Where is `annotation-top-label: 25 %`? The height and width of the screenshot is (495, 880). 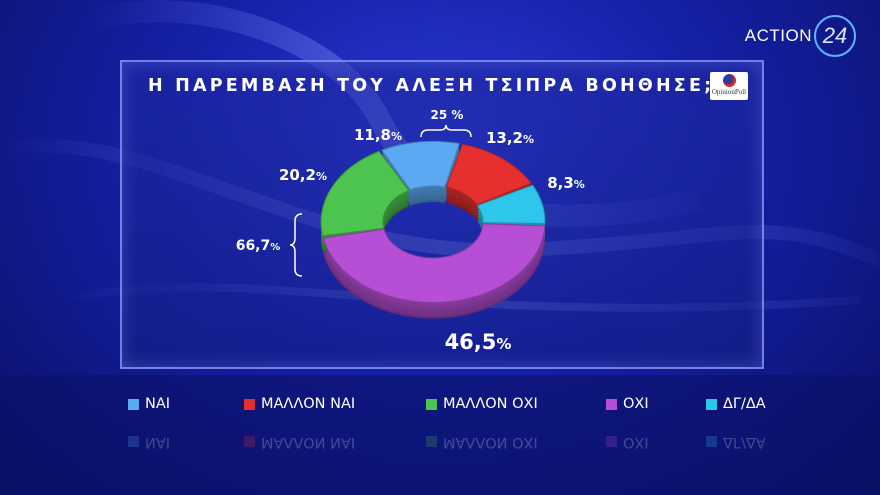
annotation-top-label: 25 % is located at coordinates (447, 115).